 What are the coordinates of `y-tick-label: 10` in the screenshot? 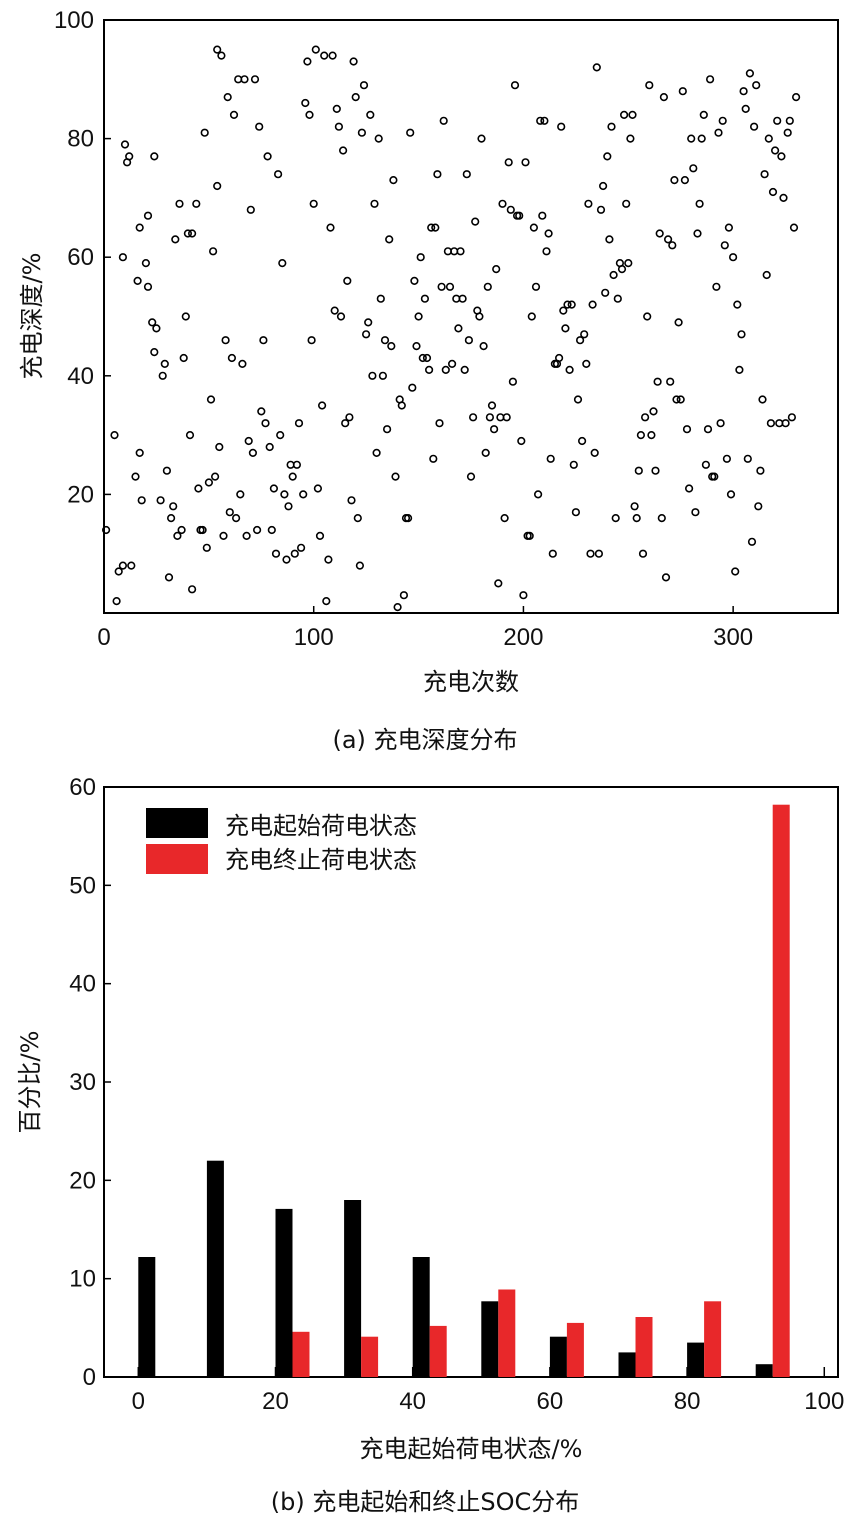 It's located at (82, 1279).